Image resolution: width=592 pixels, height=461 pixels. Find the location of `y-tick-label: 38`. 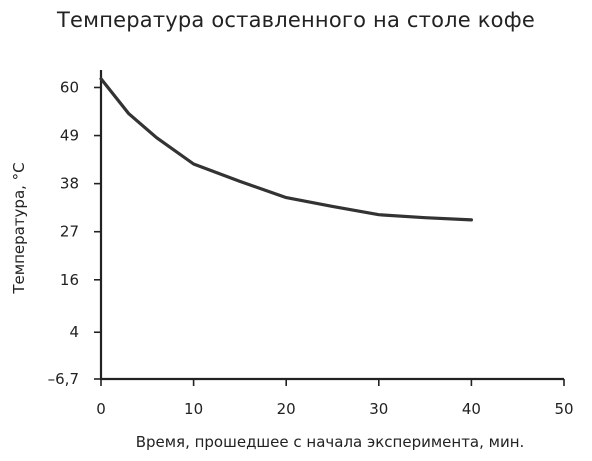

y-tick-label: 38 is located at coordinates (69, 184).